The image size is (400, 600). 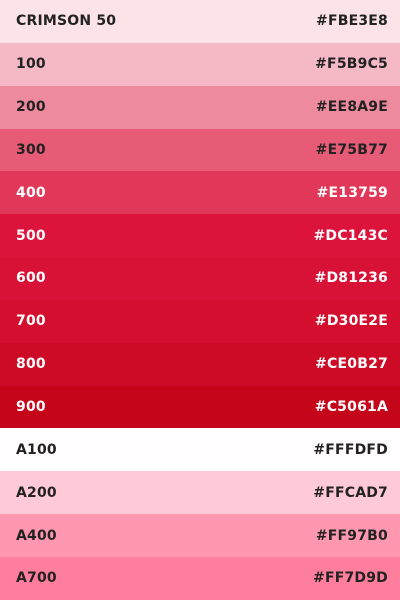 I want to click on swatch-hex-code: #FFCAD7, so click(x=350, y=492).